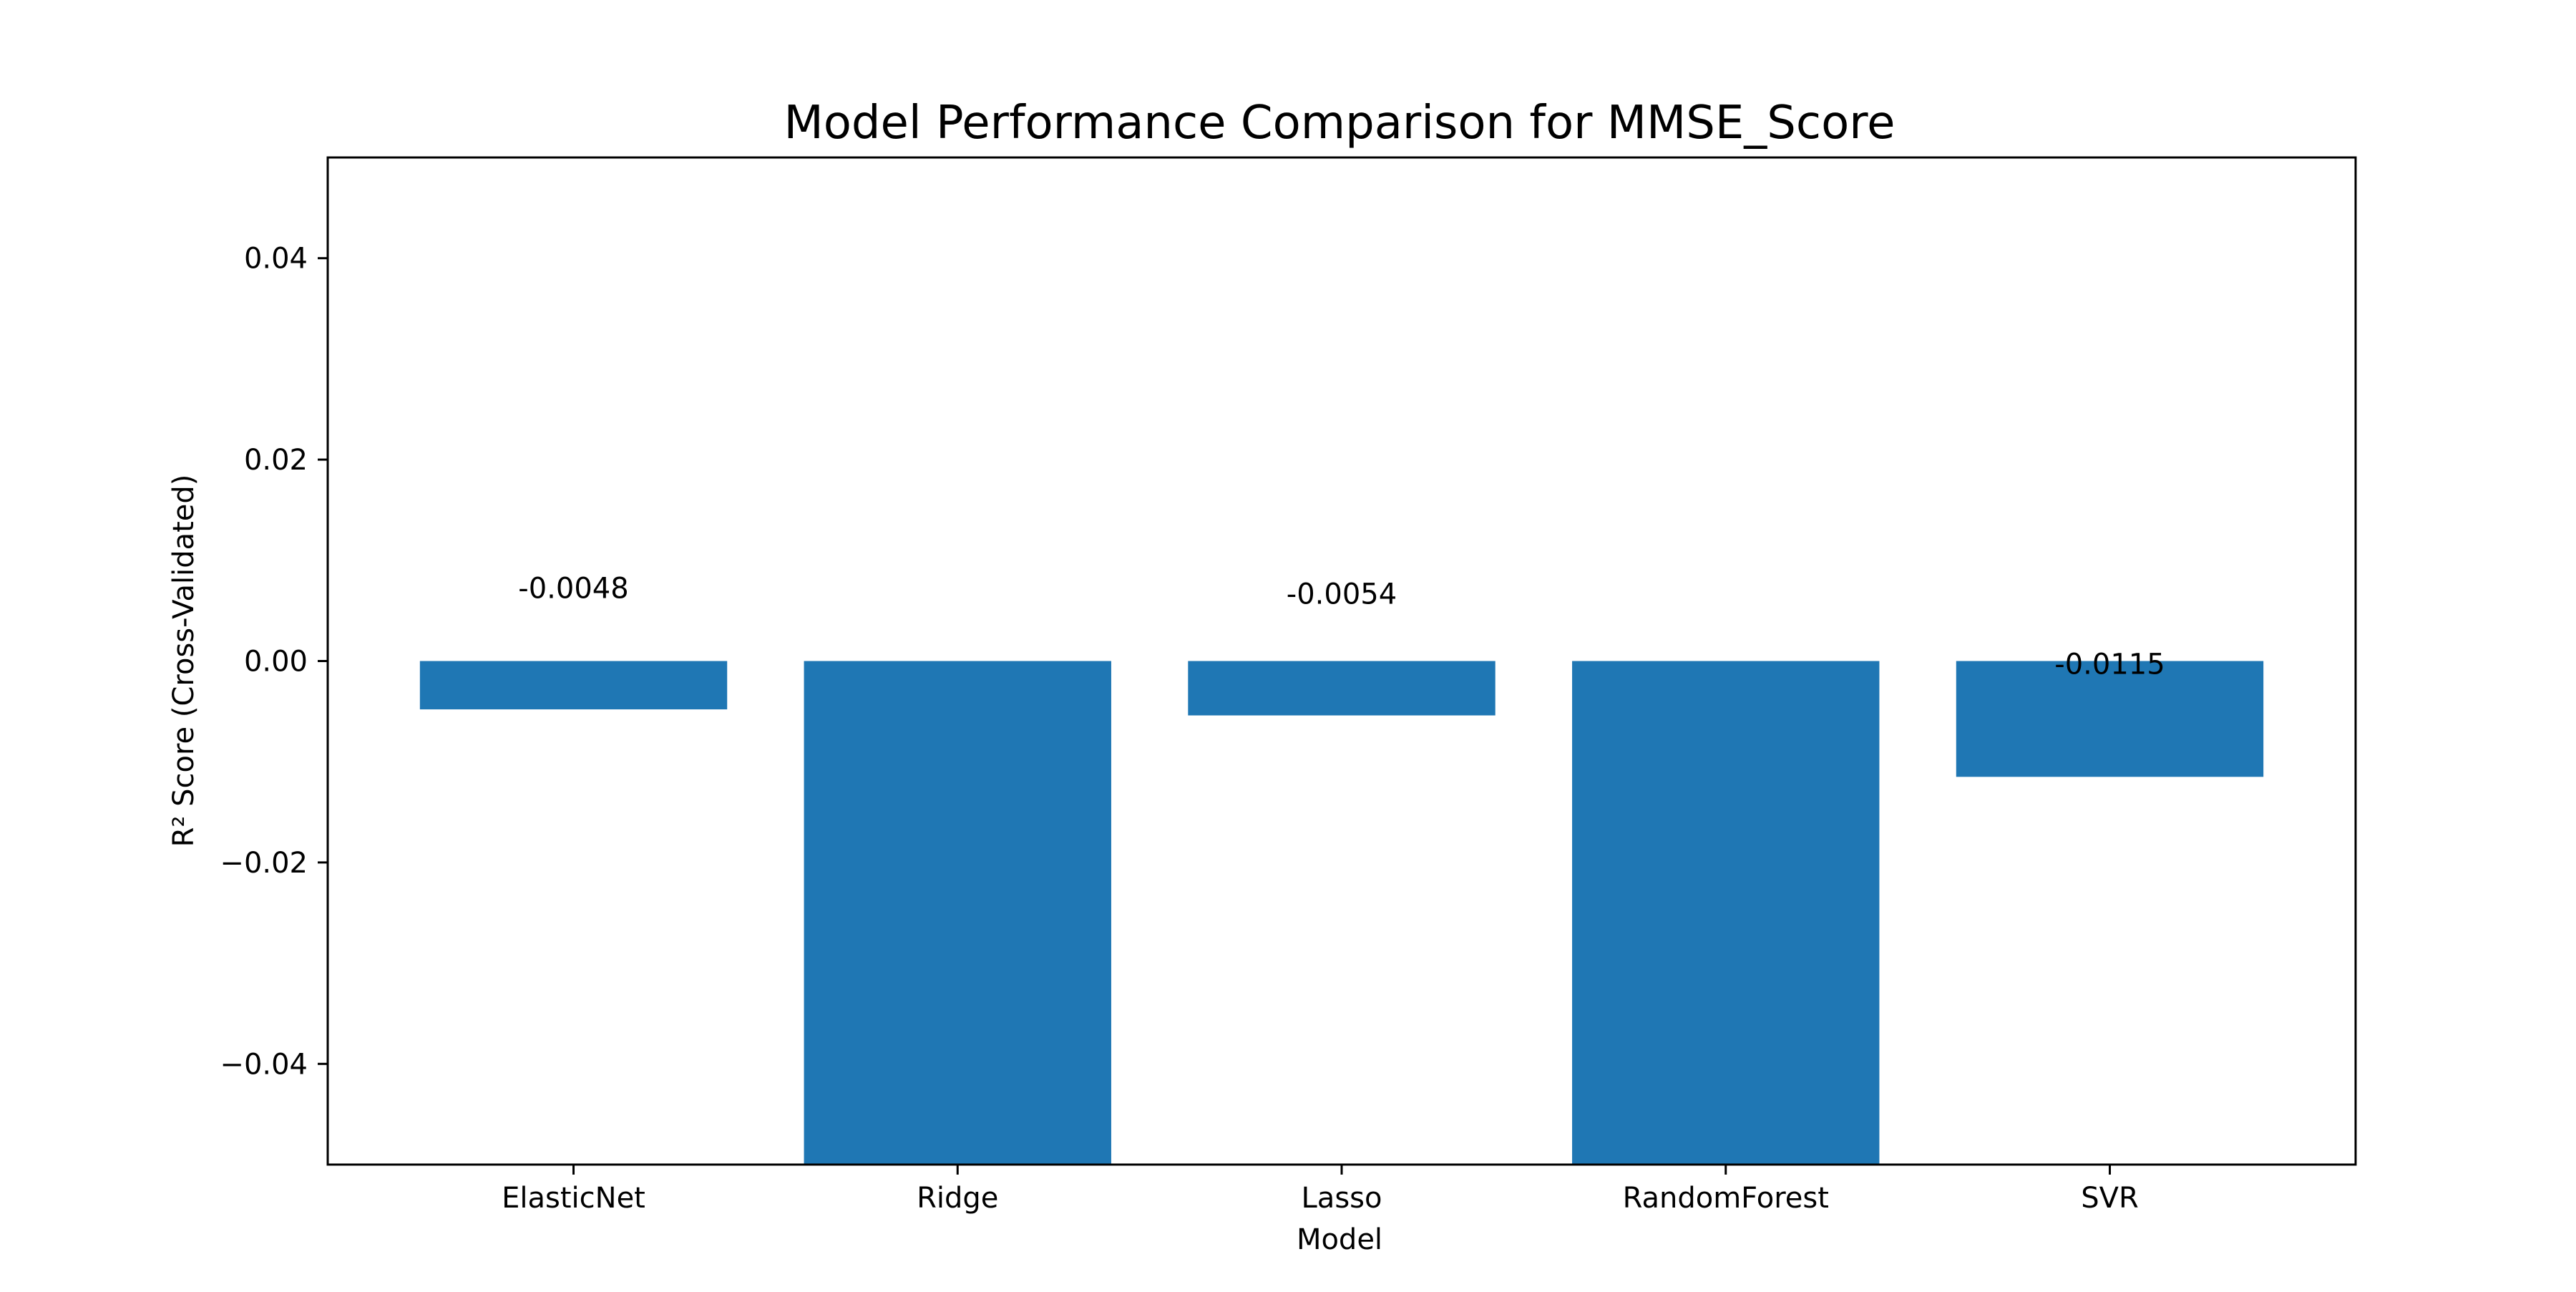 The width and height of the screenshot is (2576, 1292). What do you see at coordinates (264, 863) in the screenshot?
I see `y-tick-label: −0.02` at bounding box center [264, 863].